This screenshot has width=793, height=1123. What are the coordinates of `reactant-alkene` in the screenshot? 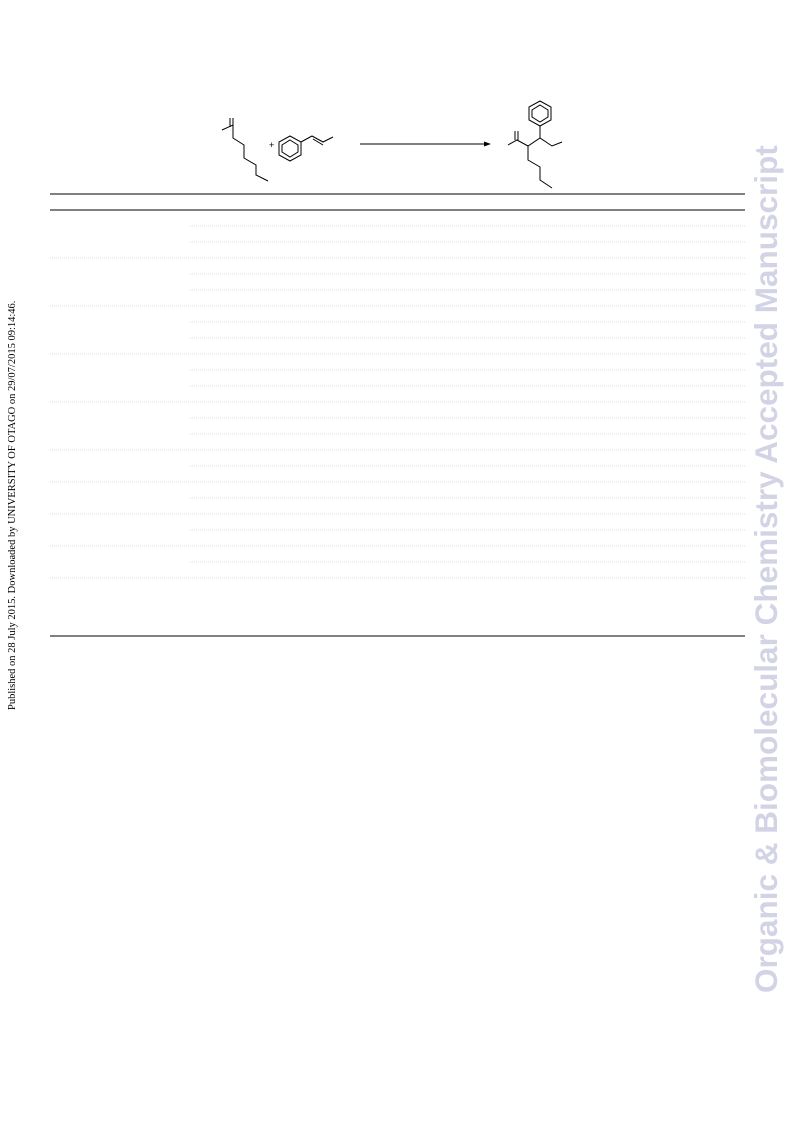 It's located at (306, 148).